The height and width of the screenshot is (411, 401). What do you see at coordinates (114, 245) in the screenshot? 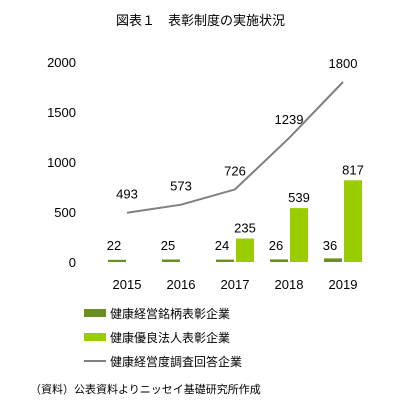
I see `data-label-kenko-meigara: 22` at bounding box center [114, 245].